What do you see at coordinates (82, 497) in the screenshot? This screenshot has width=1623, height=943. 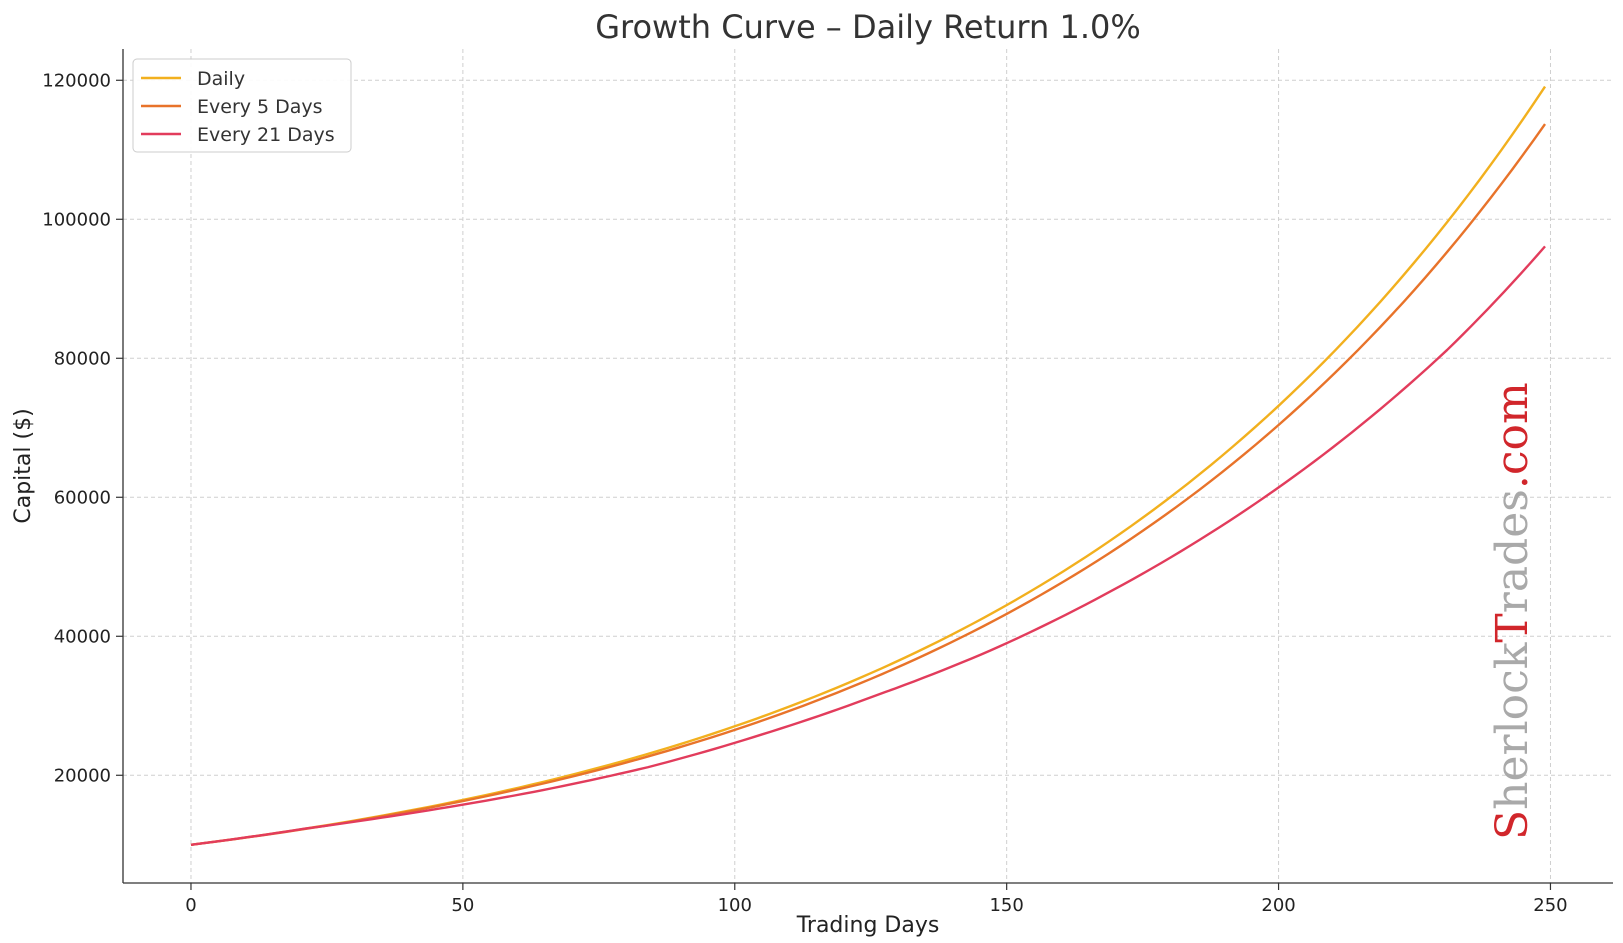 I see `y-tick-label: 60000` at bounding box center [82, 497].